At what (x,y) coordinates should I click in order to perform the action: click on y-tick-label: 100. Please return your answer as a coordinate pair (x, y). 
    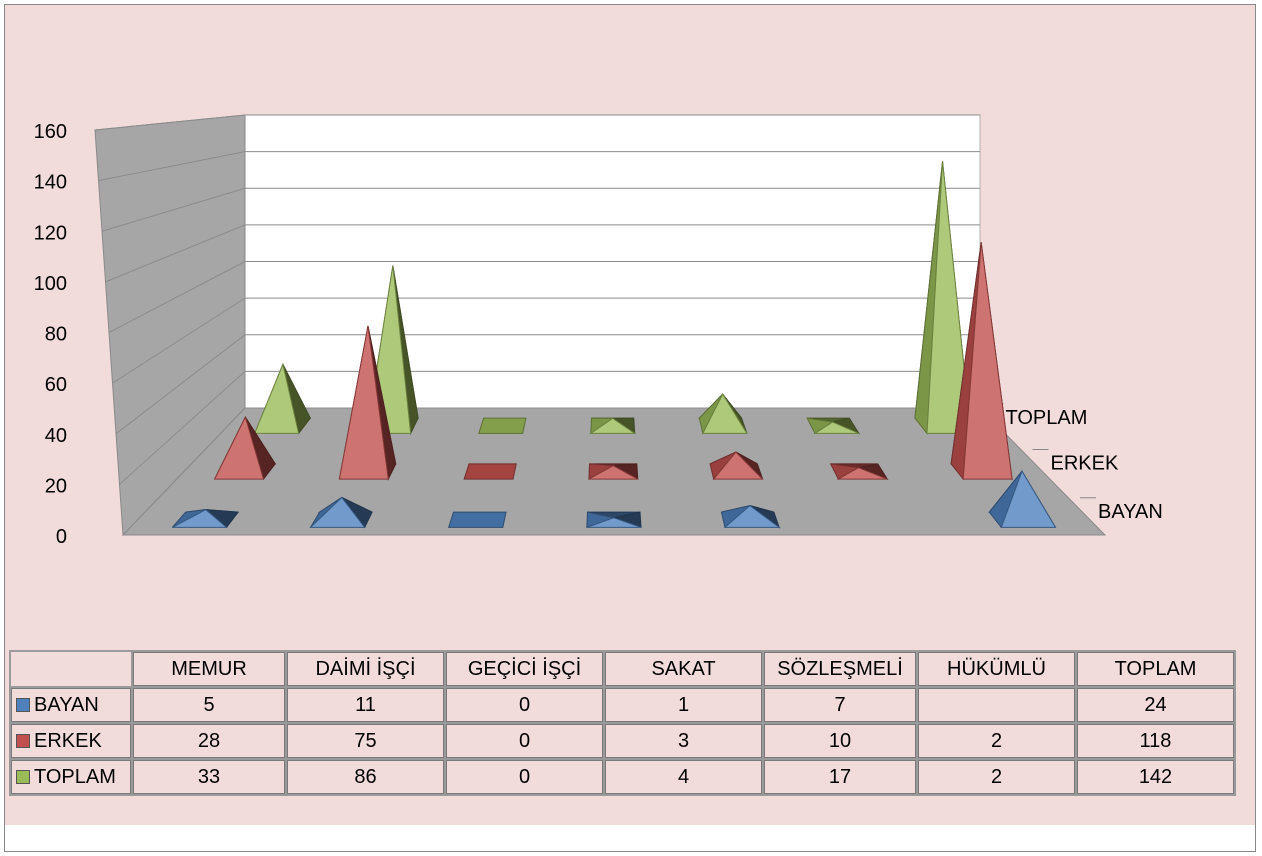
    Looking at the image, I should click on (50, 284).